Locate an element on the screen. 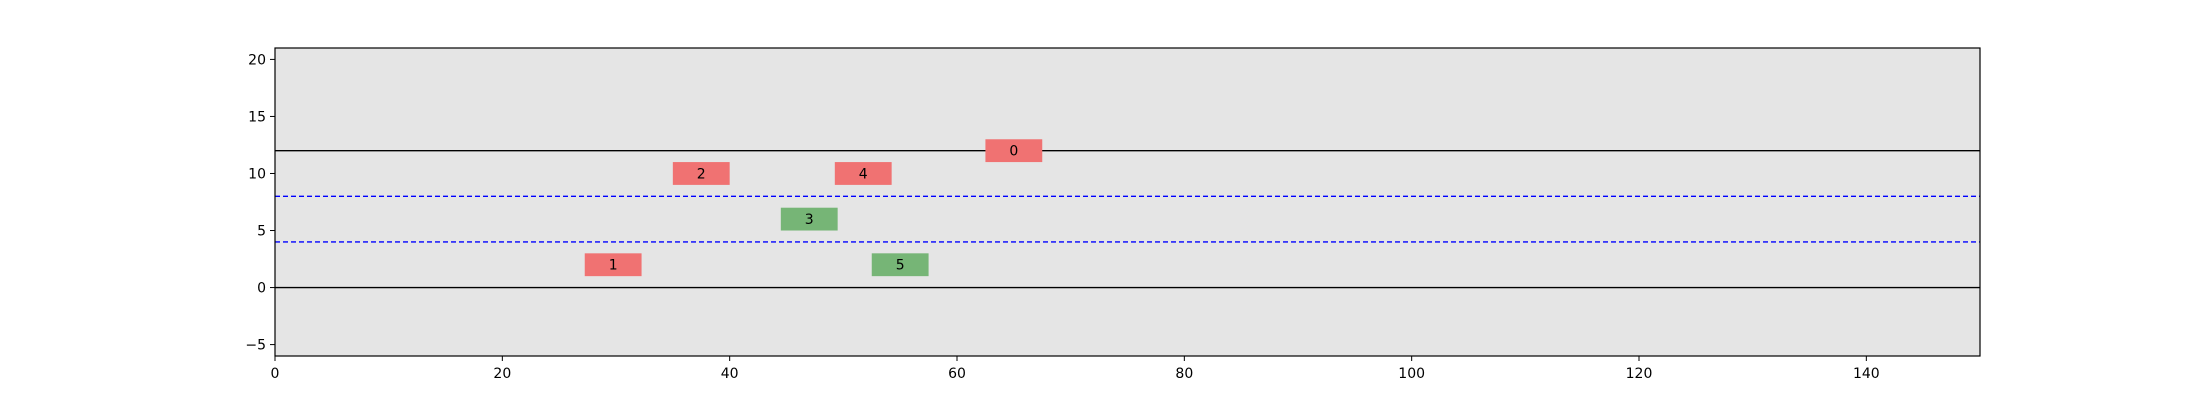 The width and height of the screenshot is (2200, 404). vehicle-0: 0 is located at coordinates (1014, 151).